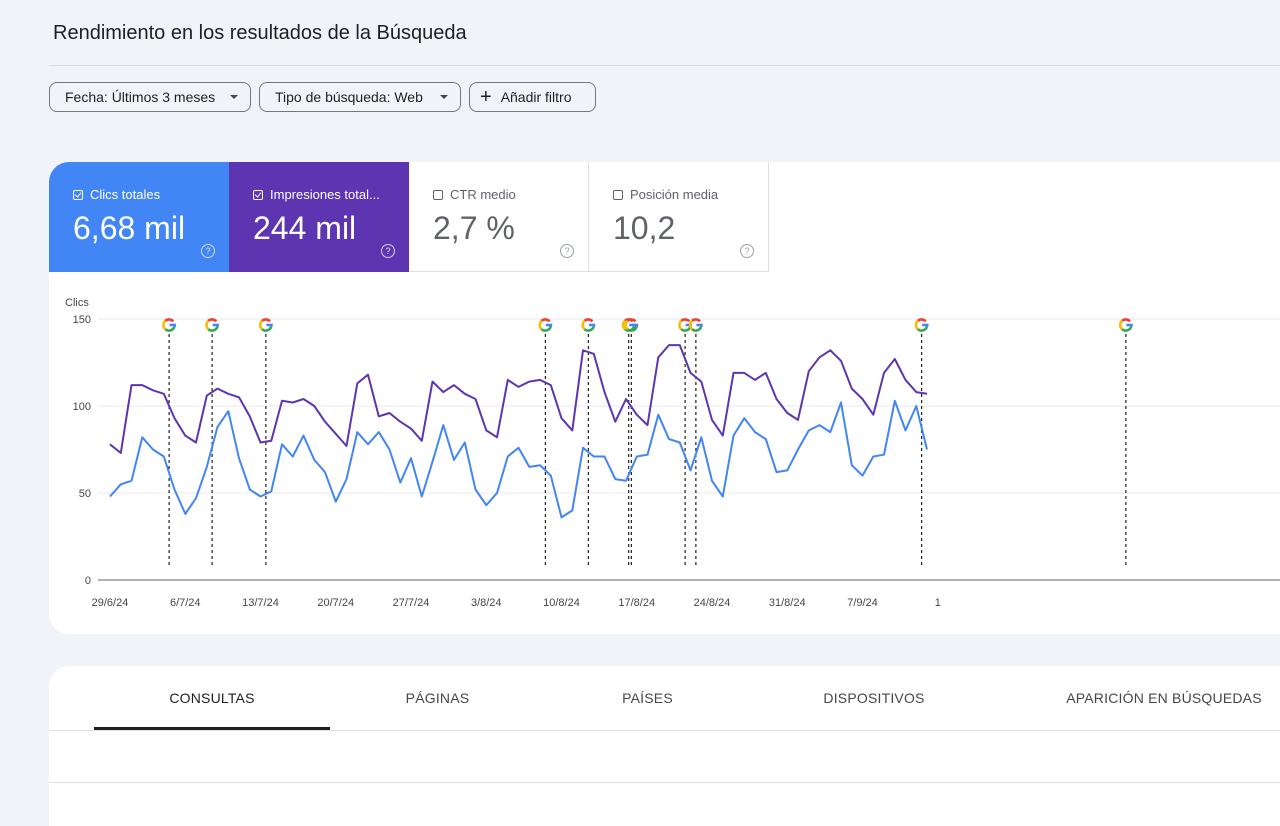 The width and height of the screenshot is (1280, 826). What do you see at coordinates (212, 728) in the screenshot?
I see `active-tab-indicator` at bounding box center [212, 728].